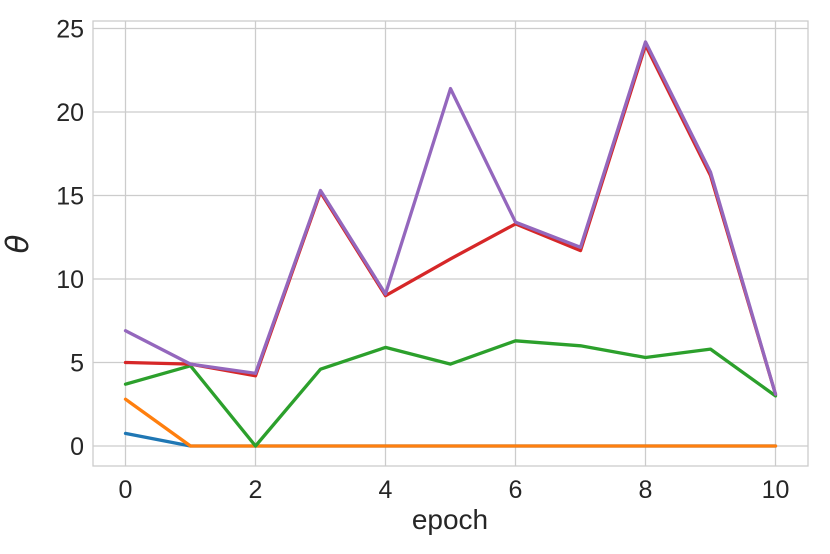 Image resolution: width=830 pixels, height=554 pixels. I want to click on y-tick-label: 10, so click(70, 280).